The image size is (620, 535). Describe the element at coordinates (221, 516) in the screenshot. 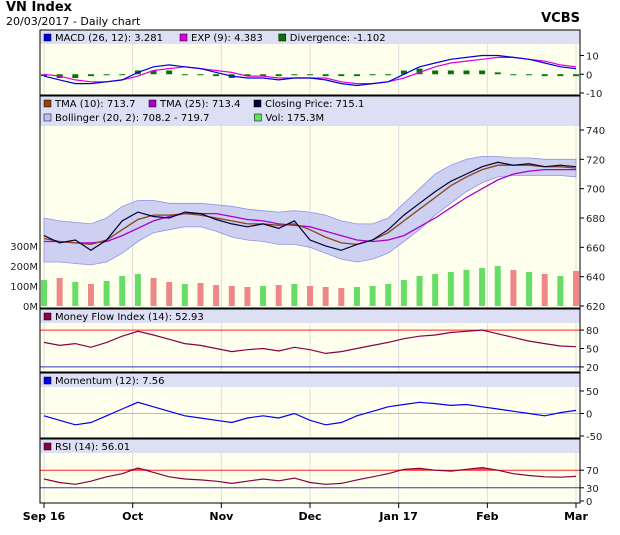

I see `x-tick-label: Nov` at that location.